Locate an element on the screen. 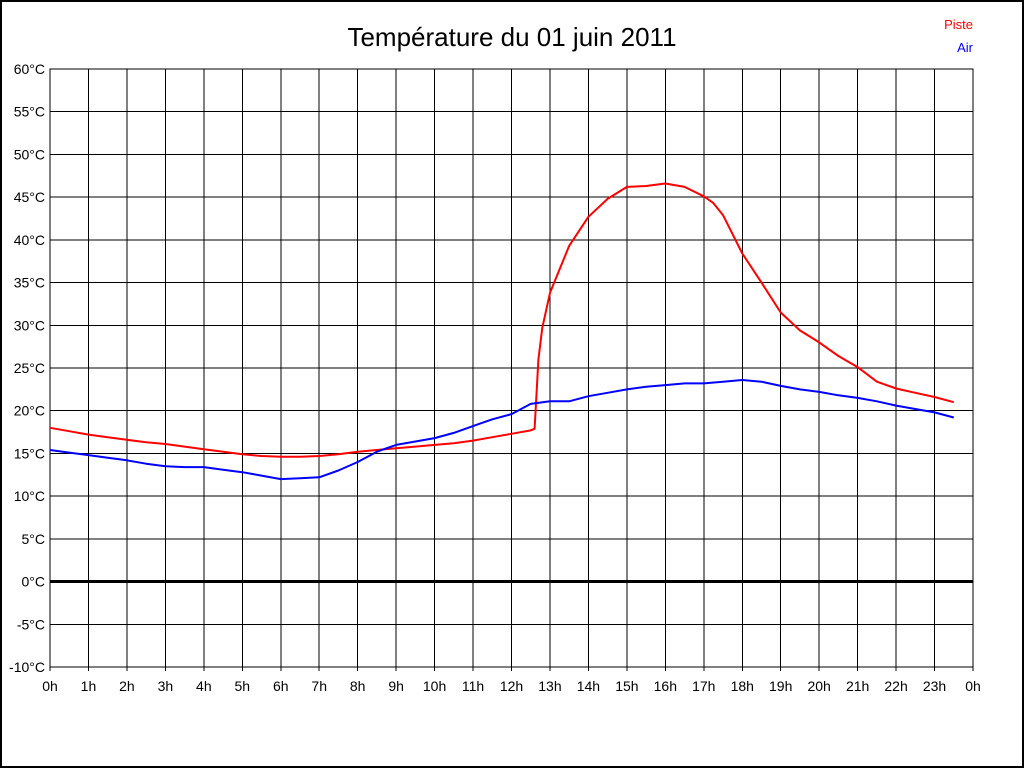 The image size is (1024, 768). y-tick-label: 15°C is located at coordinates (29, 453).